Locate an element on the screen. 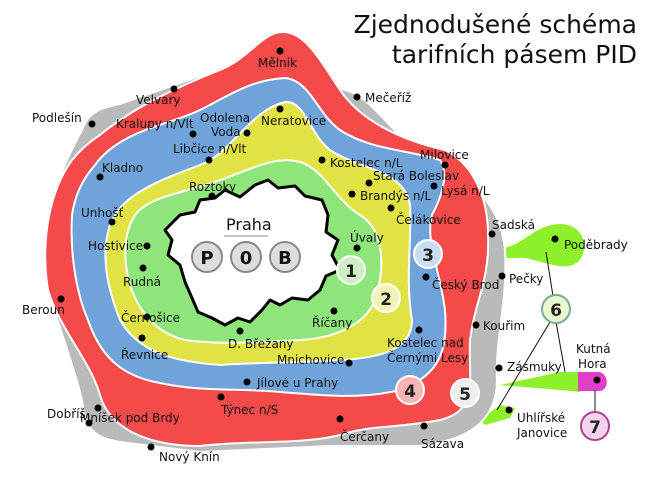 The height and width of the screenshot is (495, 650). town-kostelec-cl-2: Černými Lesy is located at coordinates (427, 357).